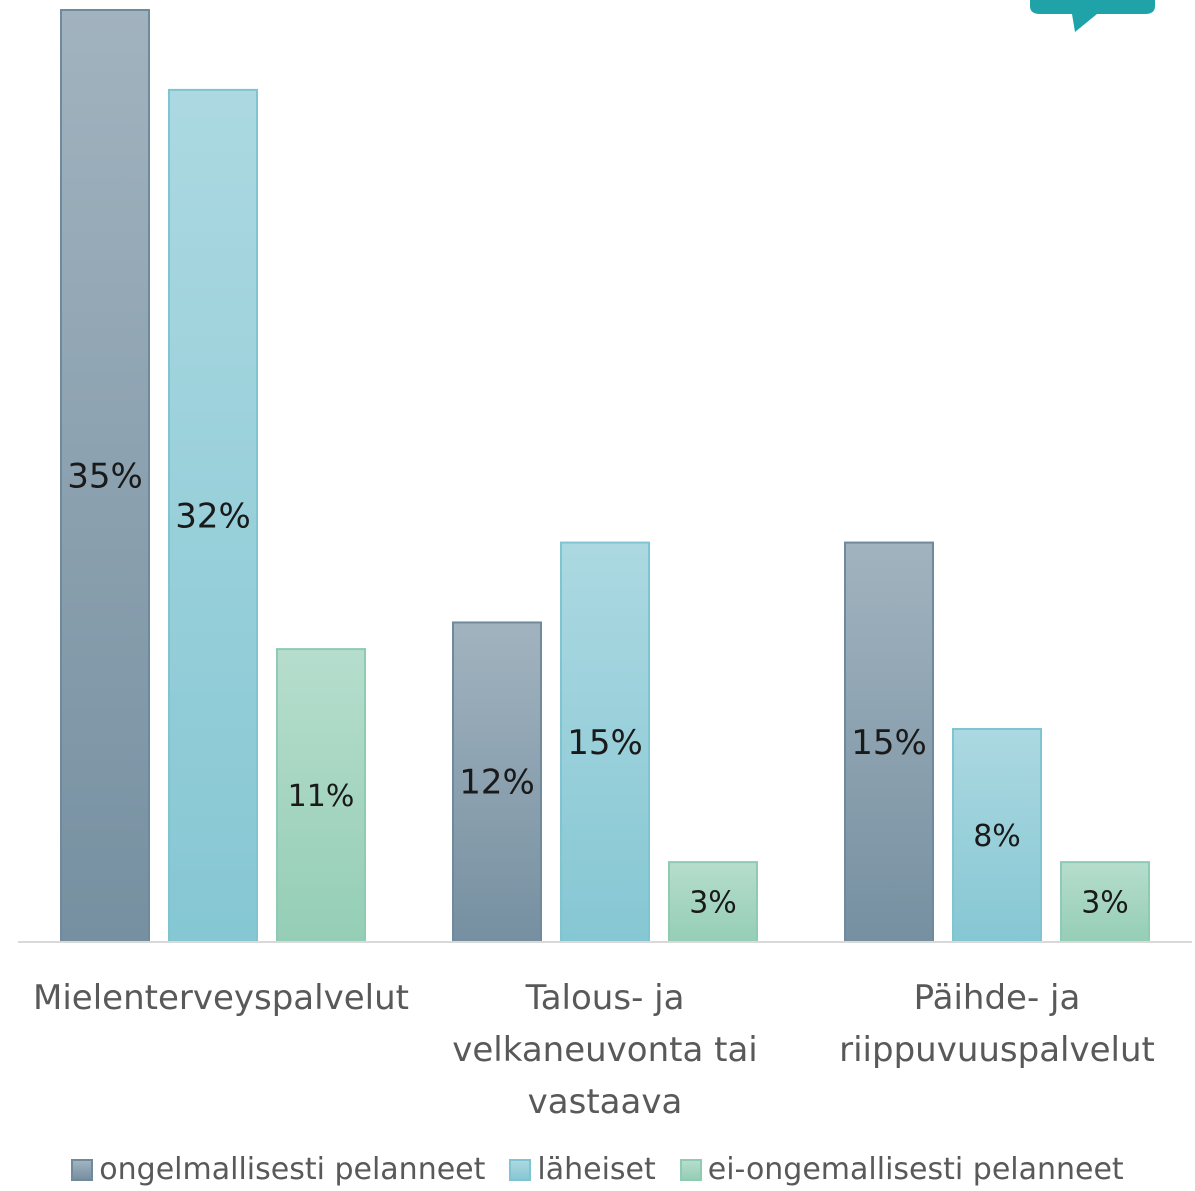 The height and width of the screenshot is (1191, 1195). What do you see at coordinates (292, 1169) in the screenshot?
I see `legend-label: ongelmallisesti pelanneet` at bounding box center [292, 1169].